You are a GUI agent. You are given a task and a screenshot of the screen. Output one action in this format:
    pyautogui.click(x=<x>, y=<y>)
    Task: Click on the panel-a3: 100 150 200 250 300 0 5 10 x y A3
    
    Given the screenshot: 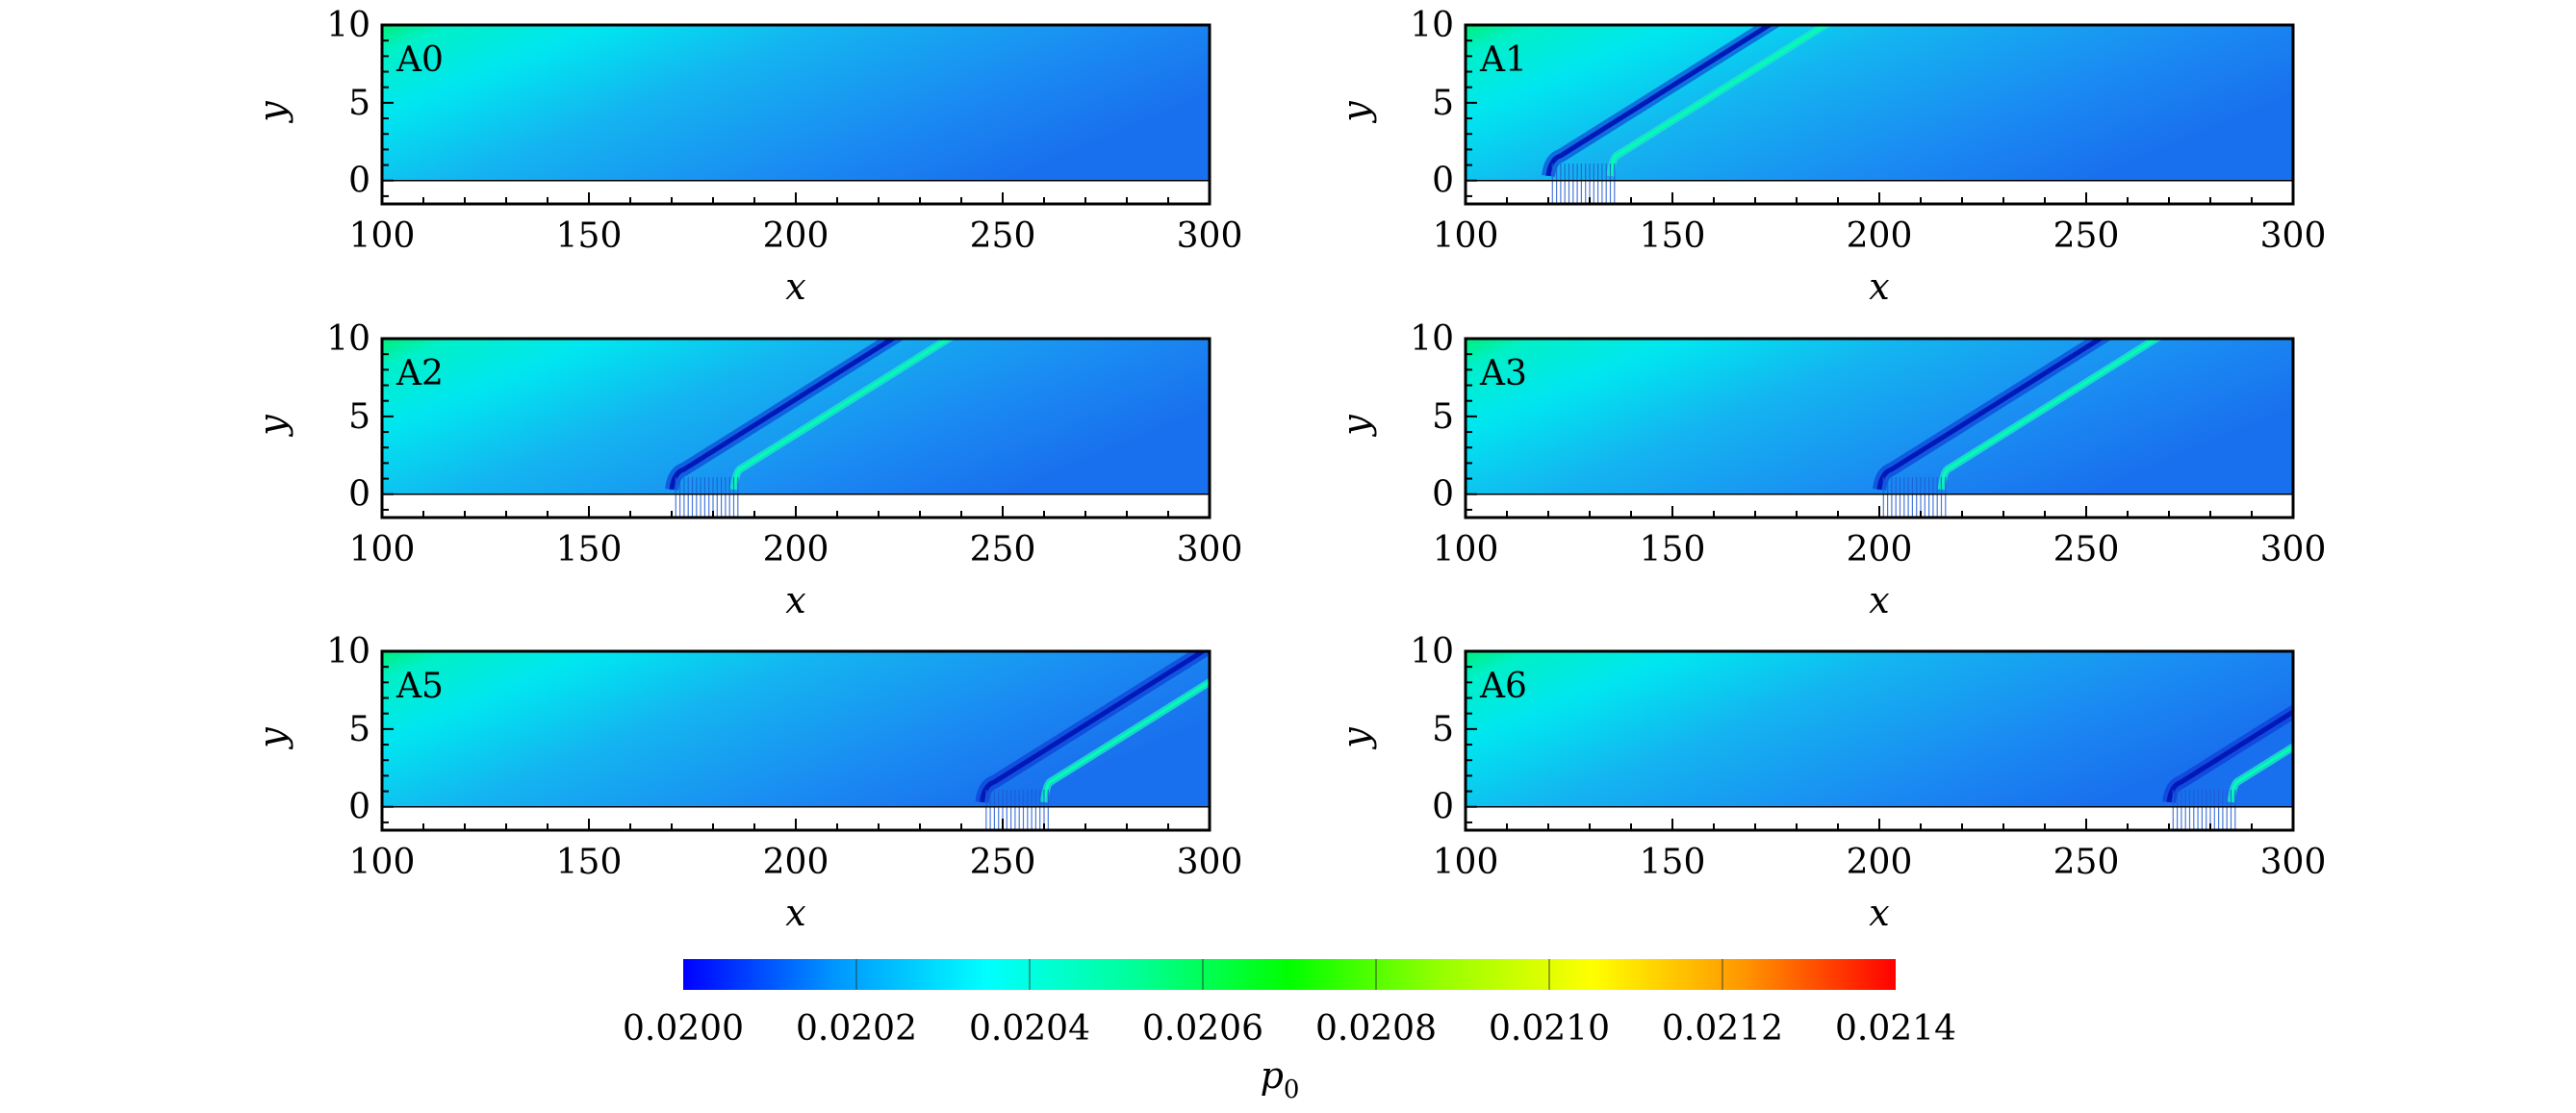 What is the action you would take?
    pyautogui.click(x=1830, y=470)
    